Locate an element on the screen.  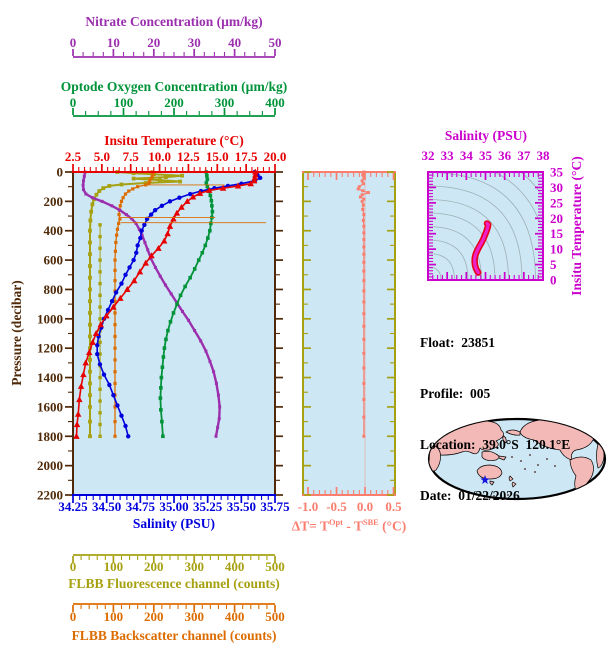
svg-text: 0.5 is located at coordinates (393, 506).